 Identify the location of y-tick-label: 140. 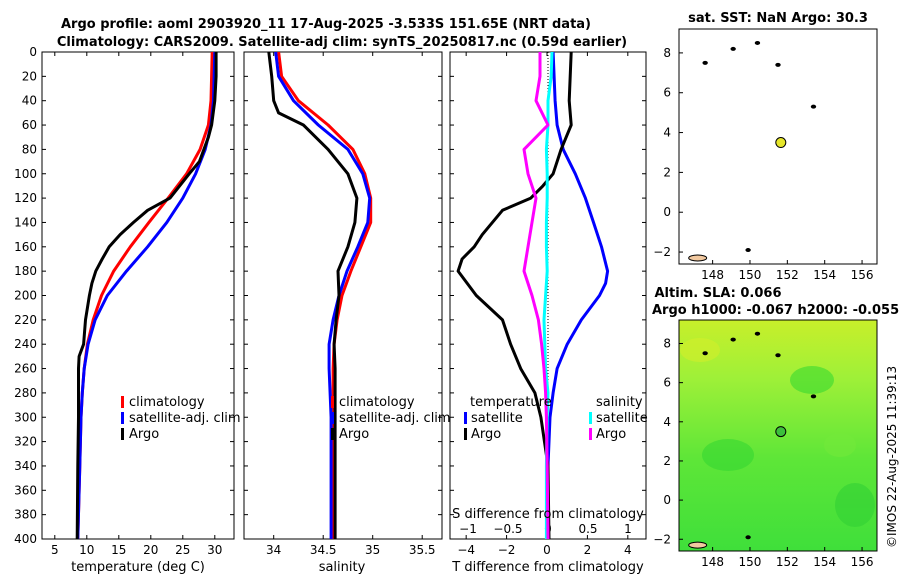
(25, 222).